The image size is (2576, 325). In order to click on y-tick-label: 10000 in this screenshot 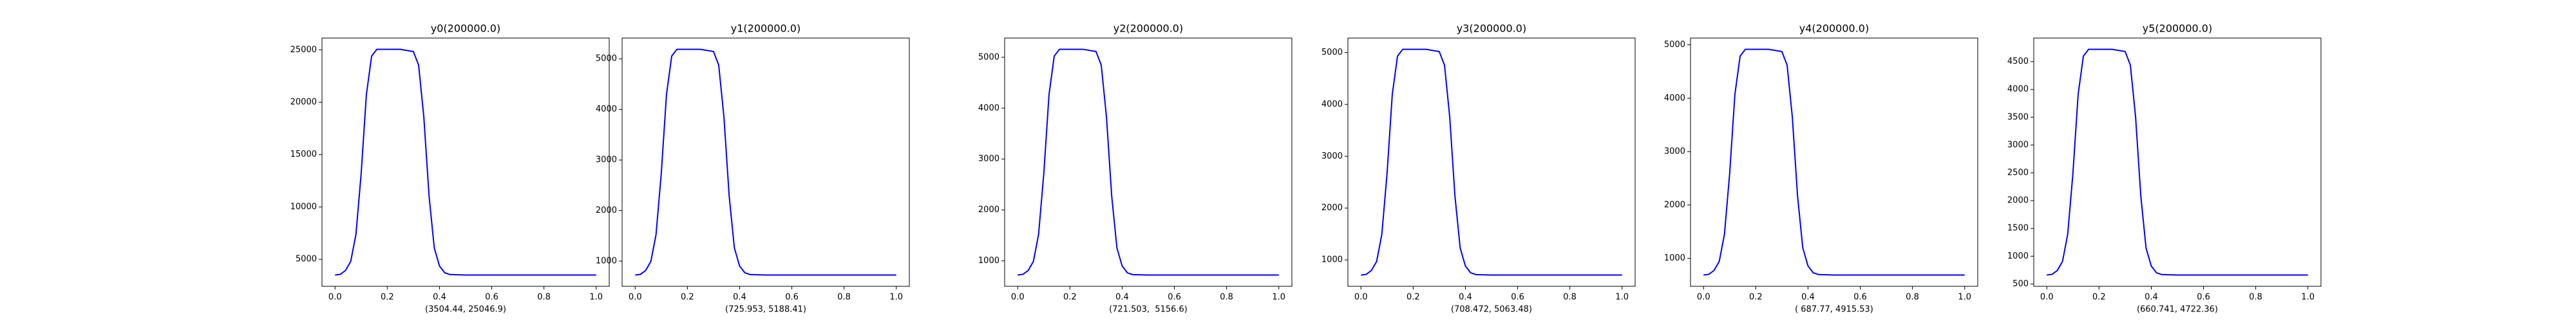, I will do `click(303, 207)`.